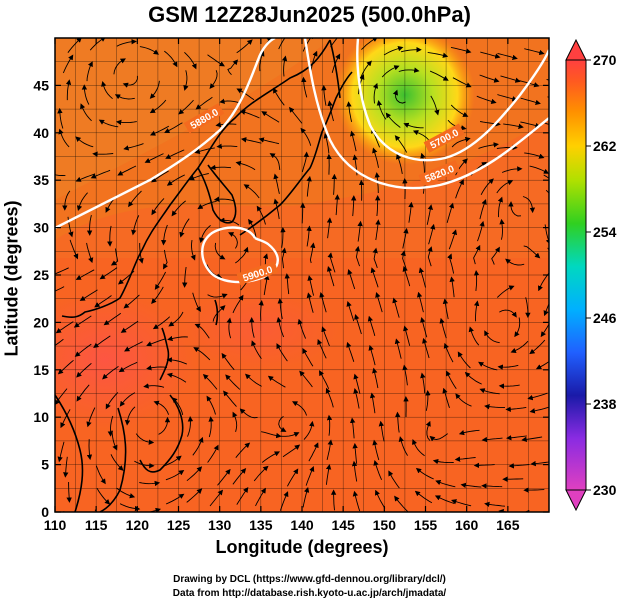 Image resolution: width=619 pixels, height=605 pixels. Describe the element at coordinates (41, 370) in the screenshot. I see `y-tick-label: 15` at that location.